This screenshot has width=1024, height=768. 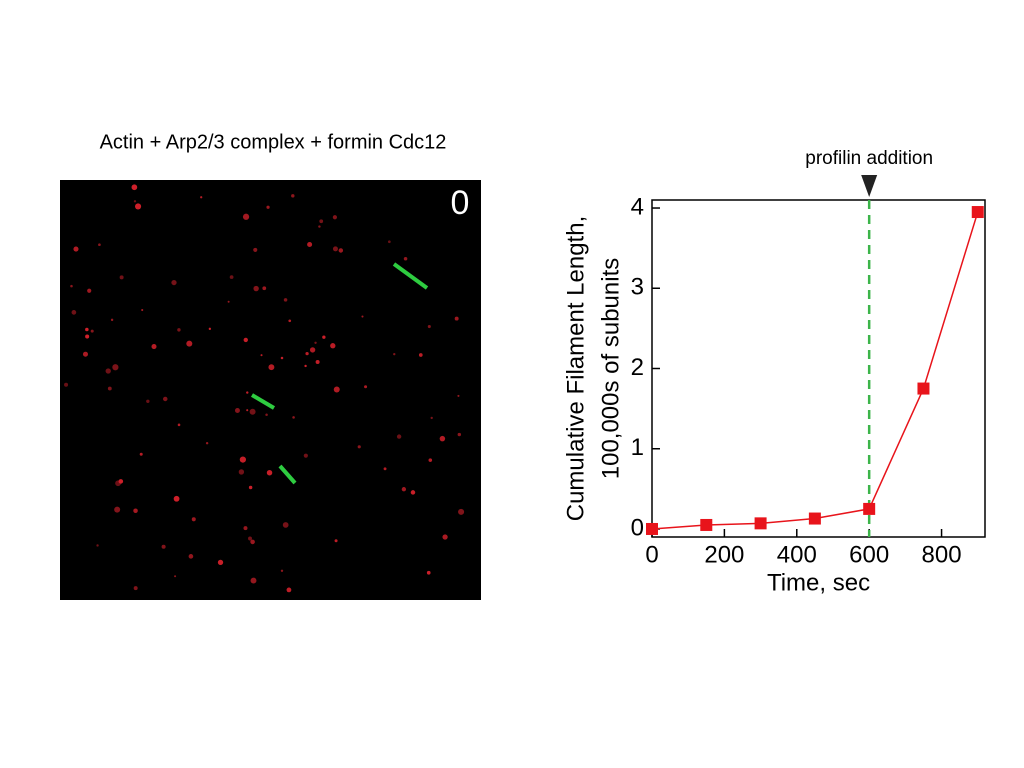 What do you see at coordinates (942, 554) in the screenshot?
I see `x-tick-label: 800` at bounding box center [942, 554].